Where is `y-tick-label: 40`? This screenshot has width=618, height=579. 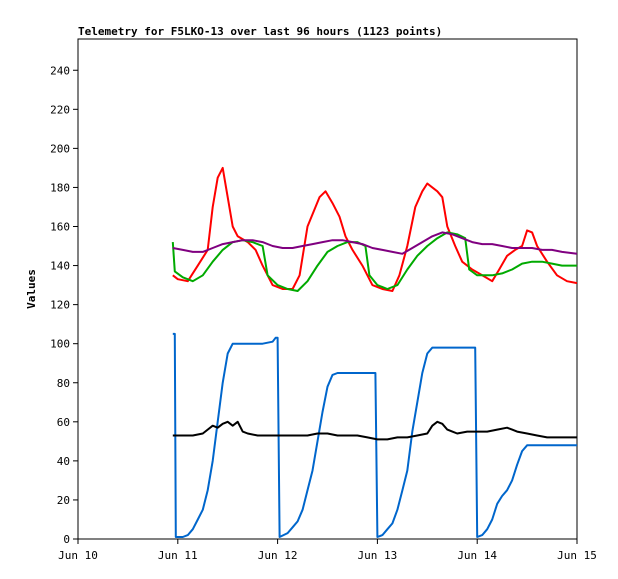 y-tick-label: 40 is located at coordinates (63, 461).